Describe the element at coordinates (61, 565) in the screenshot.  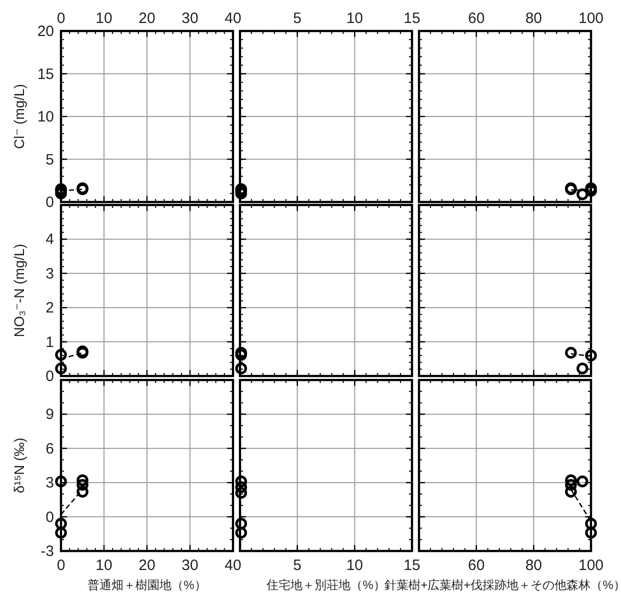
I see `x-tick-label: 0` at that location.